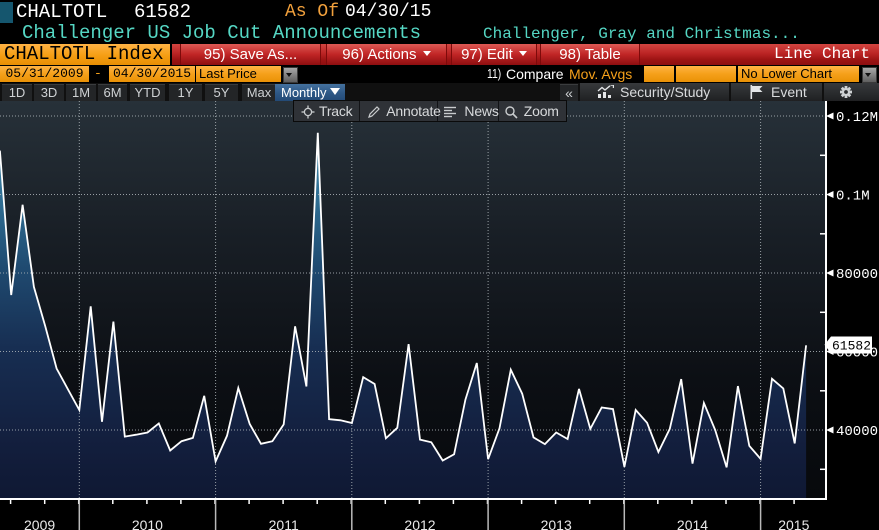 The width and height of the screenshot is (879, 530). I want to click on svg-text: 2011, so click(284, 523).